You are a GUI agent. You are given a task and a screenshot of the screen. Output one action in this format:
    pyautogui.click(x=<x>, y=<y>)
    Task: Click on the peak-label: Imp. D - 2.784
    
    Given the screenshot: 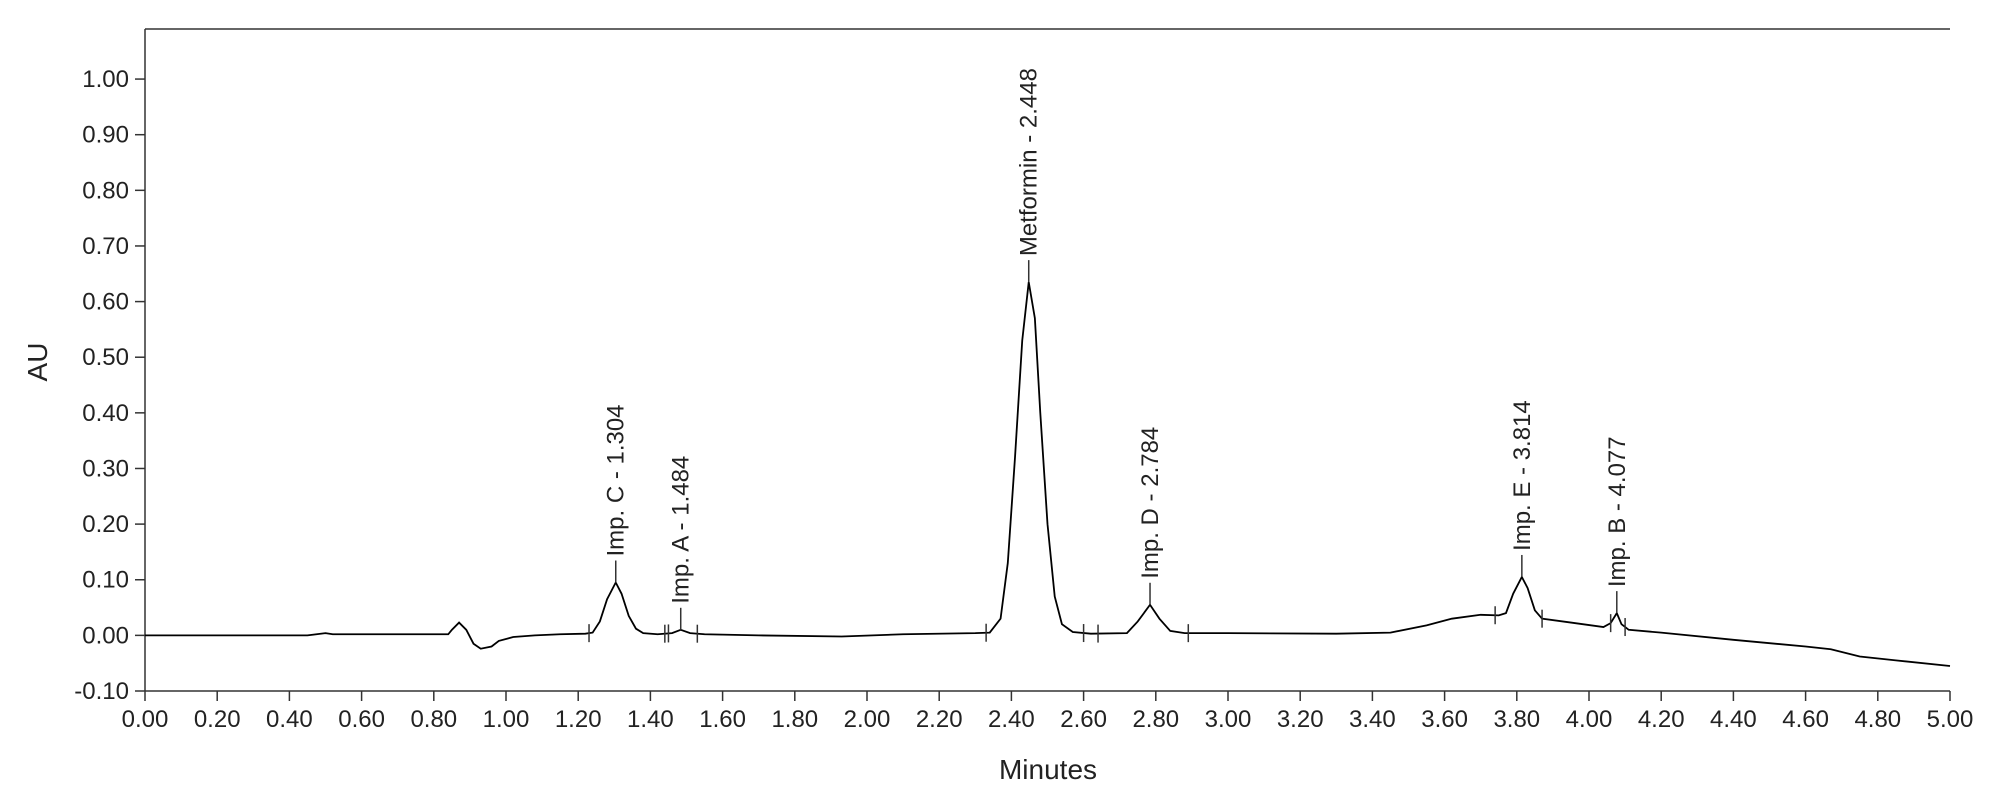 What is the action you would take?
    pyautogui.click(x=1150, y=503)
    